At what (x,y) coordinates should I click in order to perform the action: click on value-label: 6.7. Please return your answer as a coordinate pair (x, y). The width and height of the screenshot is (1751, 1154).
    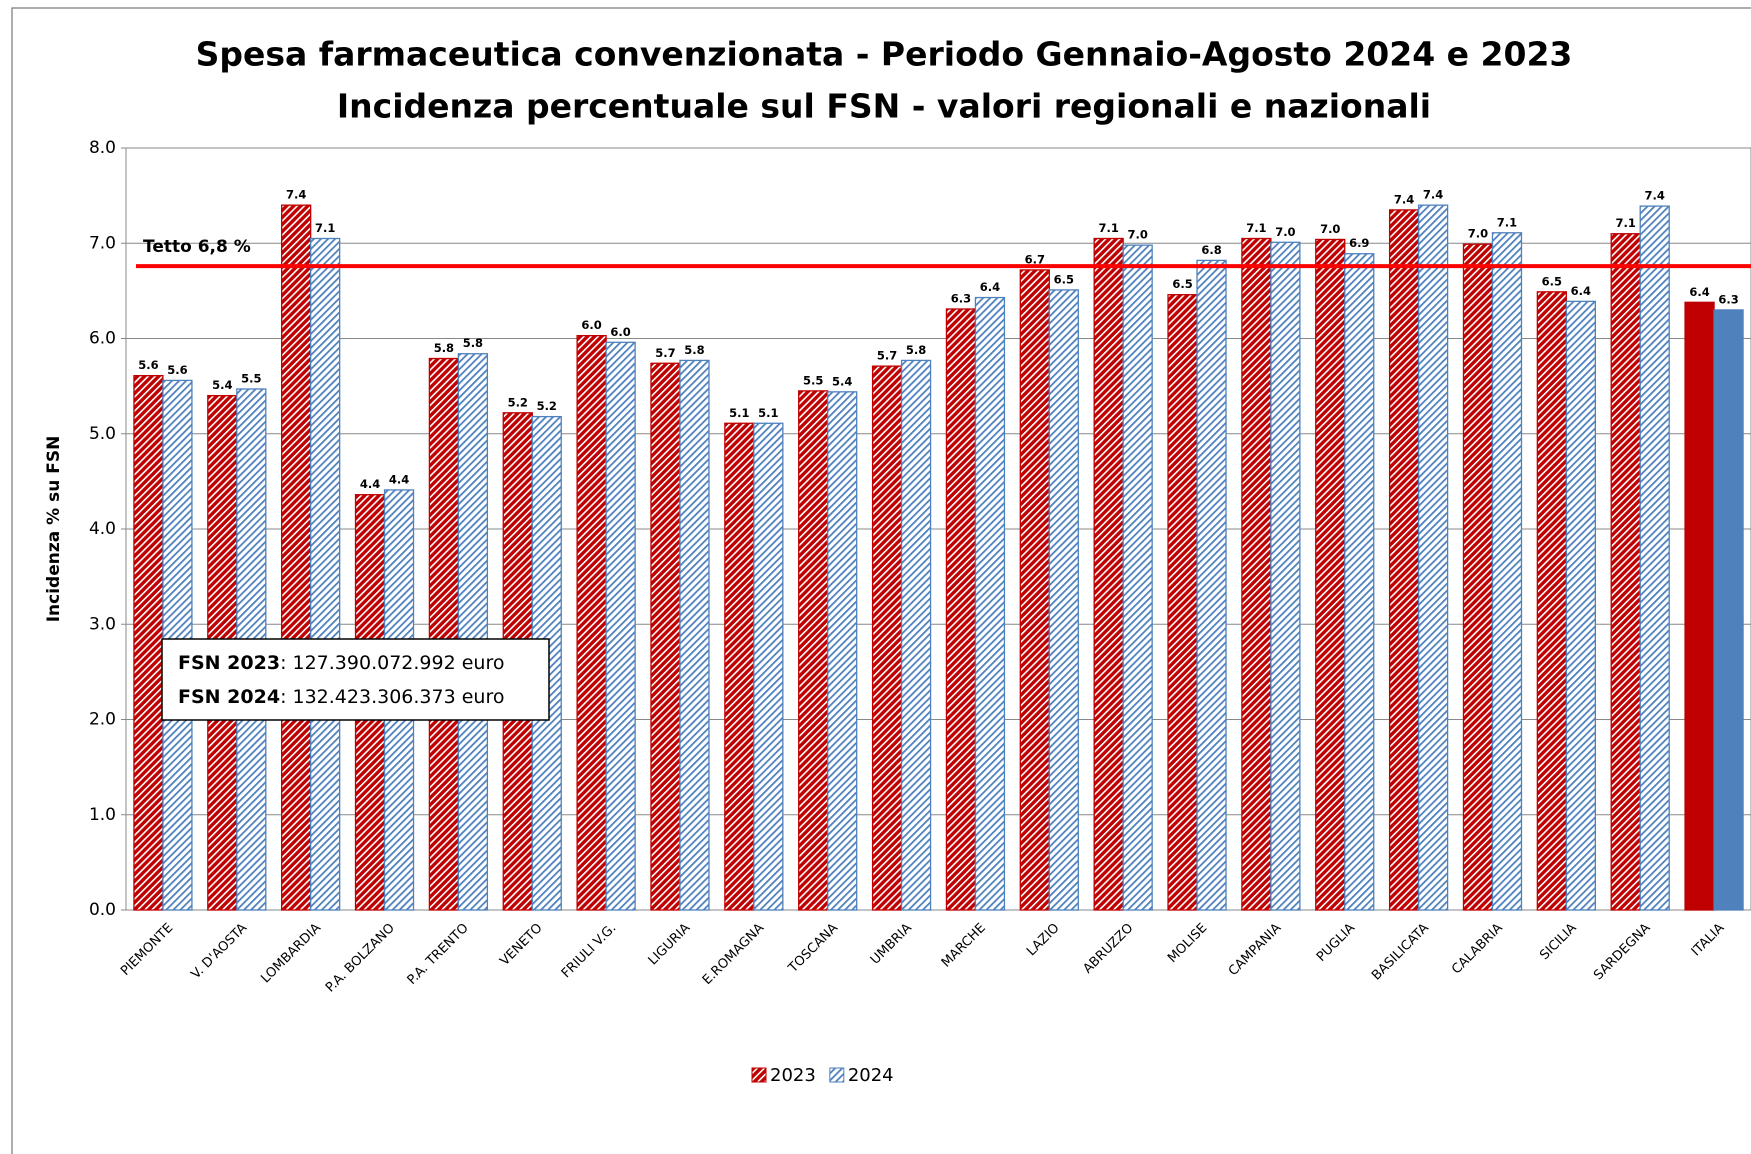
    Looking at the image, I should click on (1035, 259).